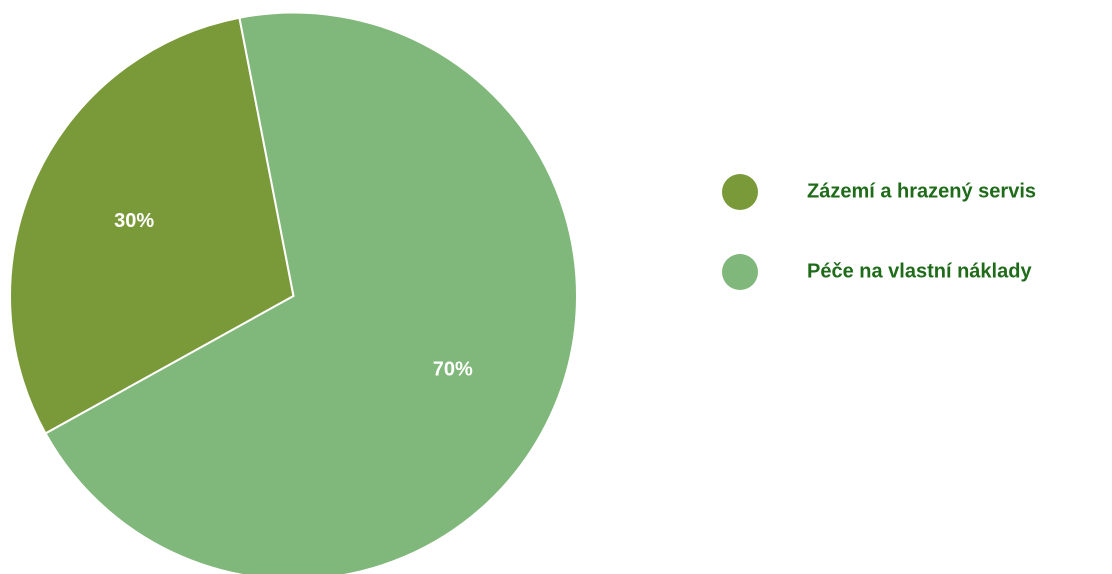  Describe the element at coordinates (134, 221) in the screenshot. I see `slice-label: 30%` at that location.